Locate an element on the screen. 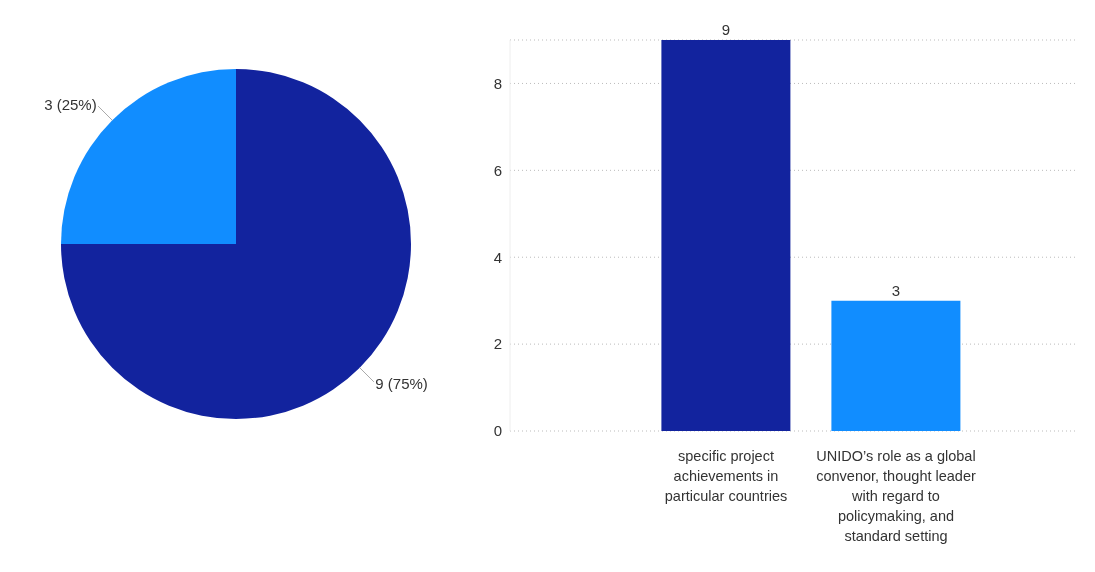 This screenshot has width=1095, height=572. data-label: 9 is located at coordinates (726, 29).